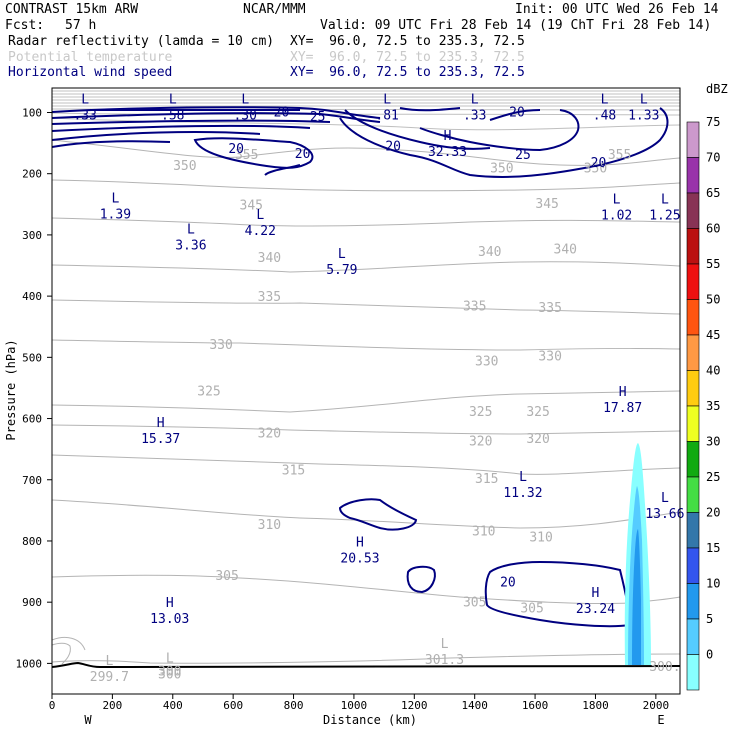  Describe the element at coordinates (447, 152) in the screenshot. I see `extremum-value: 32.33` at that location.